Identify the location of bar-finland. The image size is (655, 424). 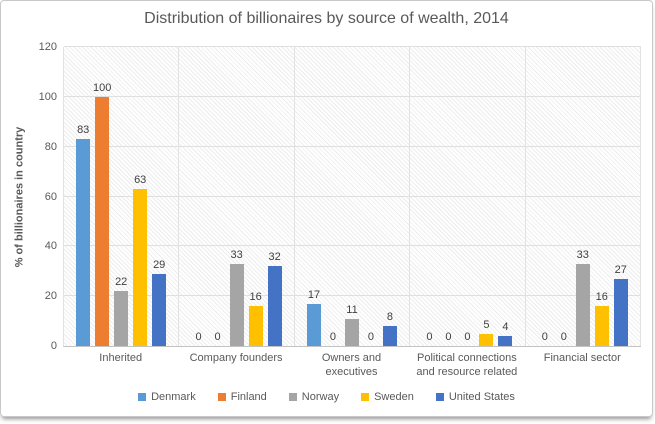
(102, 221).